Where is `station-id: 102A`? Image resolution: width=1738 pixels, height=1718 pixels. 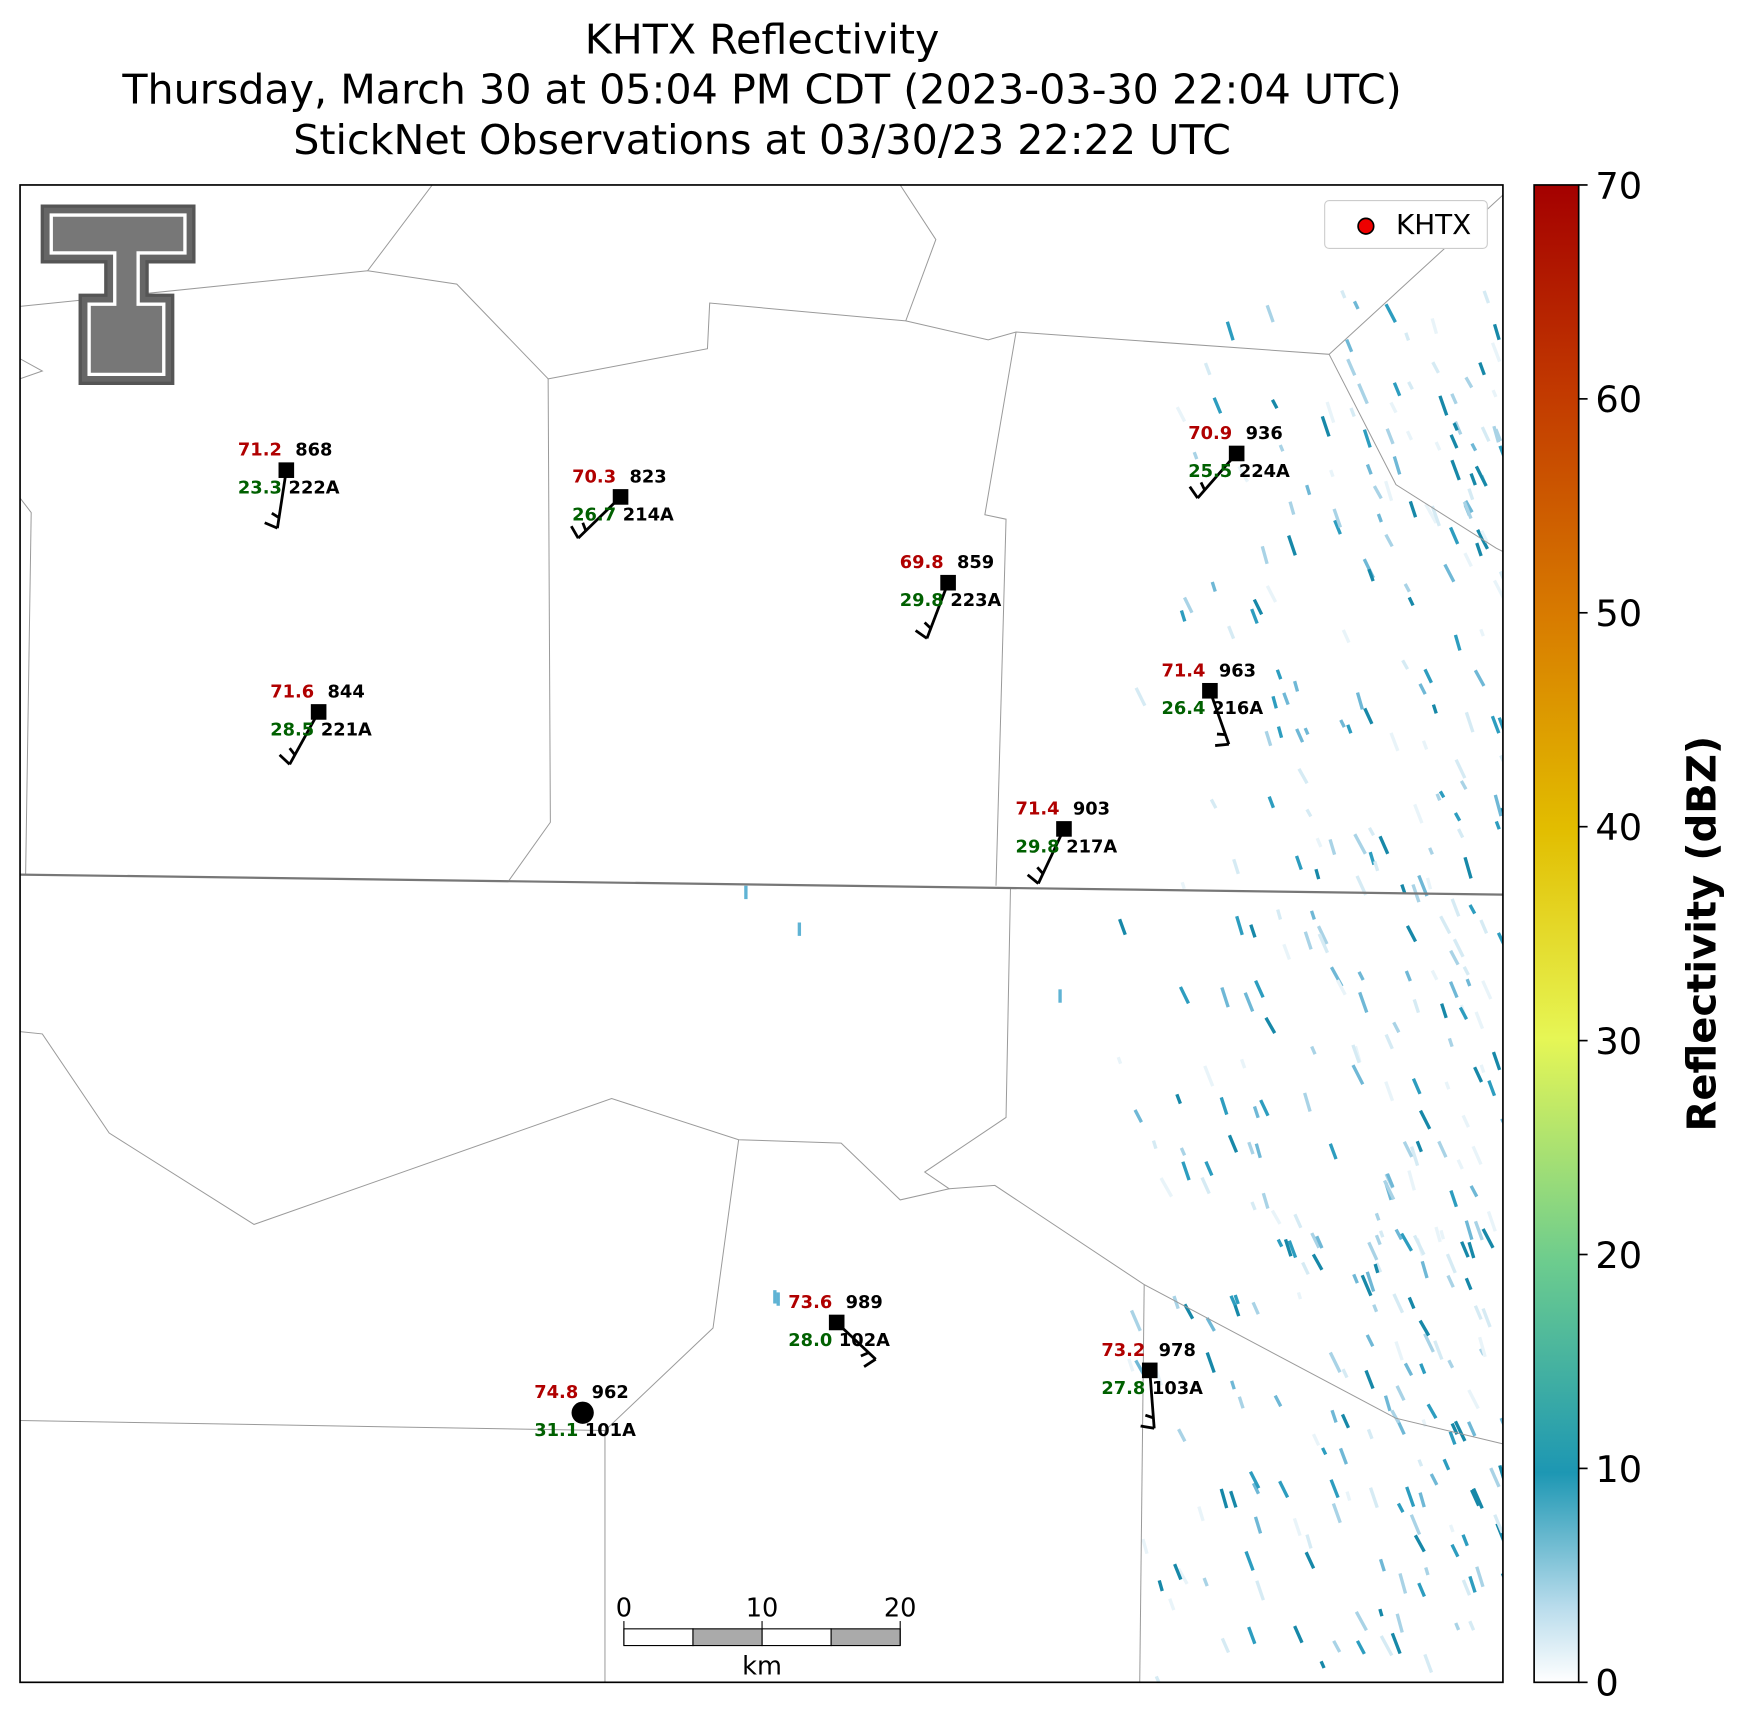 station-id: 102A is located at coordinates (864, 1340).